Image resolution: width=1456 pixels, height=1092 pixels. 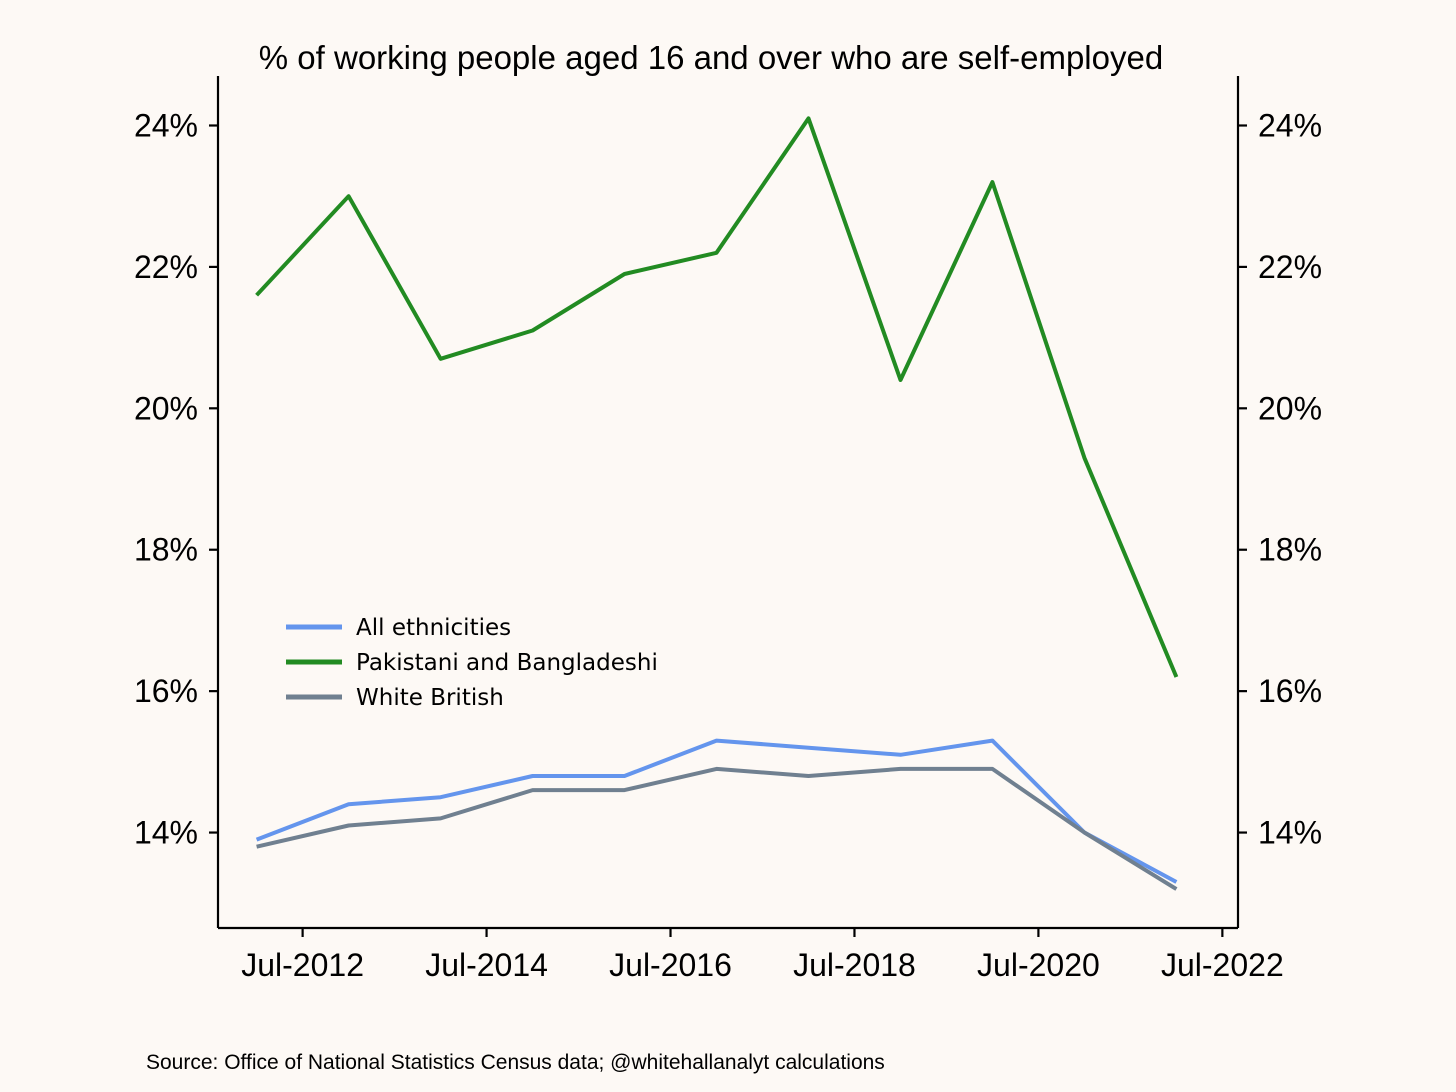 I want to click on series-line-white-british, so click(x=717, y=828).